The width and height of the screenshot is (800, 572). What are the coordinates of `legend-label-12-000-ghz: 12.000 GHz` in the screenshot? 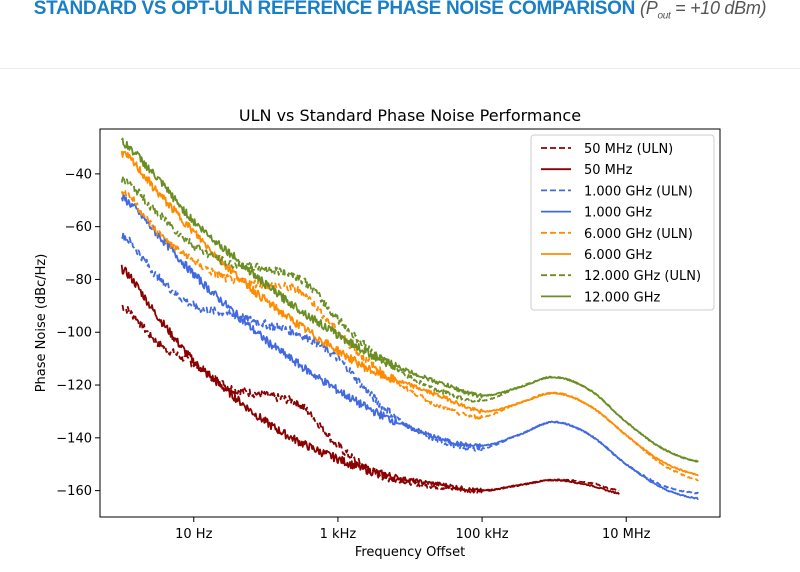 It's located at (622, 297).